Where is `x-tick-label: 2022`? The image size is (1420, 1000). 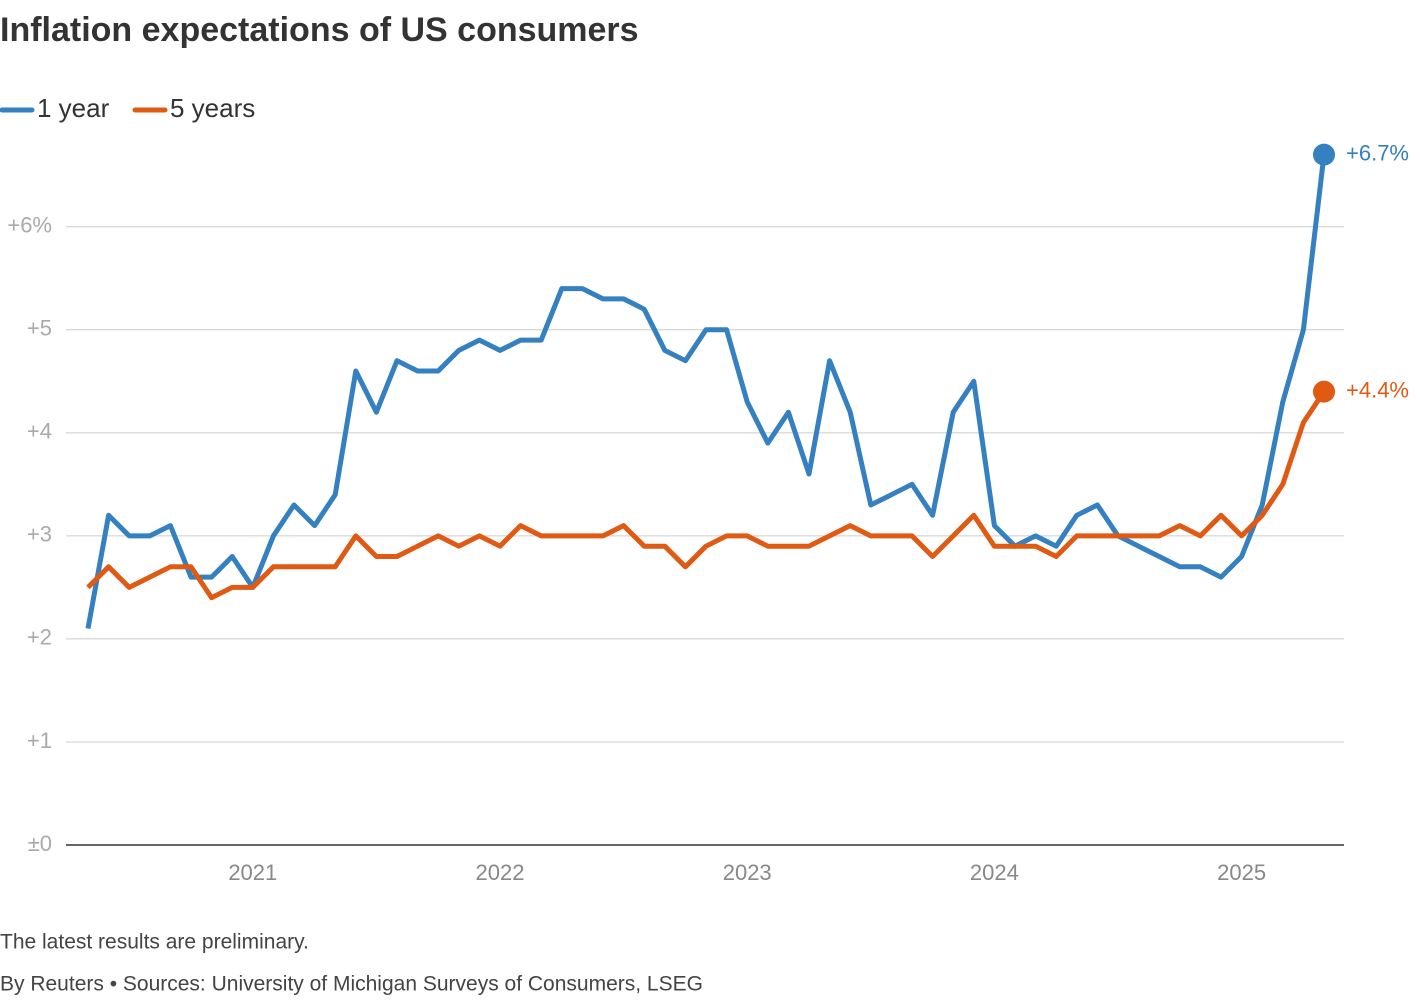 x-tick-label: 2022 is located at coordinates (500, 872).